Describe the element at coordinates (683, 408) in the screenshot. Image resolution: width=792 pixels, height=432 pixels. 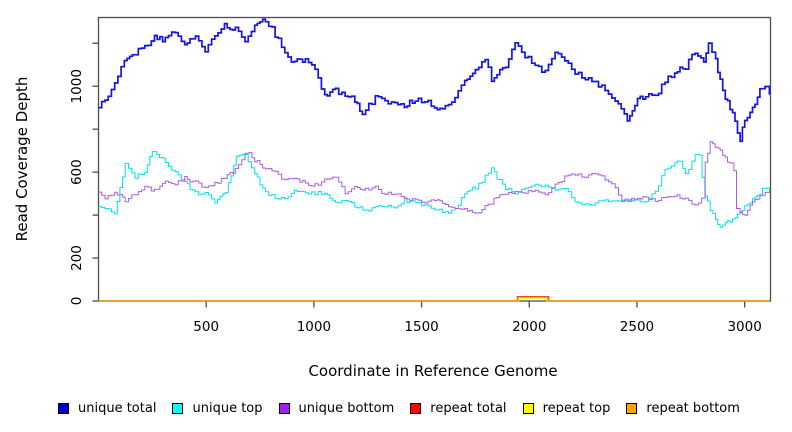
I see `legend-item-repeat-bottom: repeat bottom` at that location.